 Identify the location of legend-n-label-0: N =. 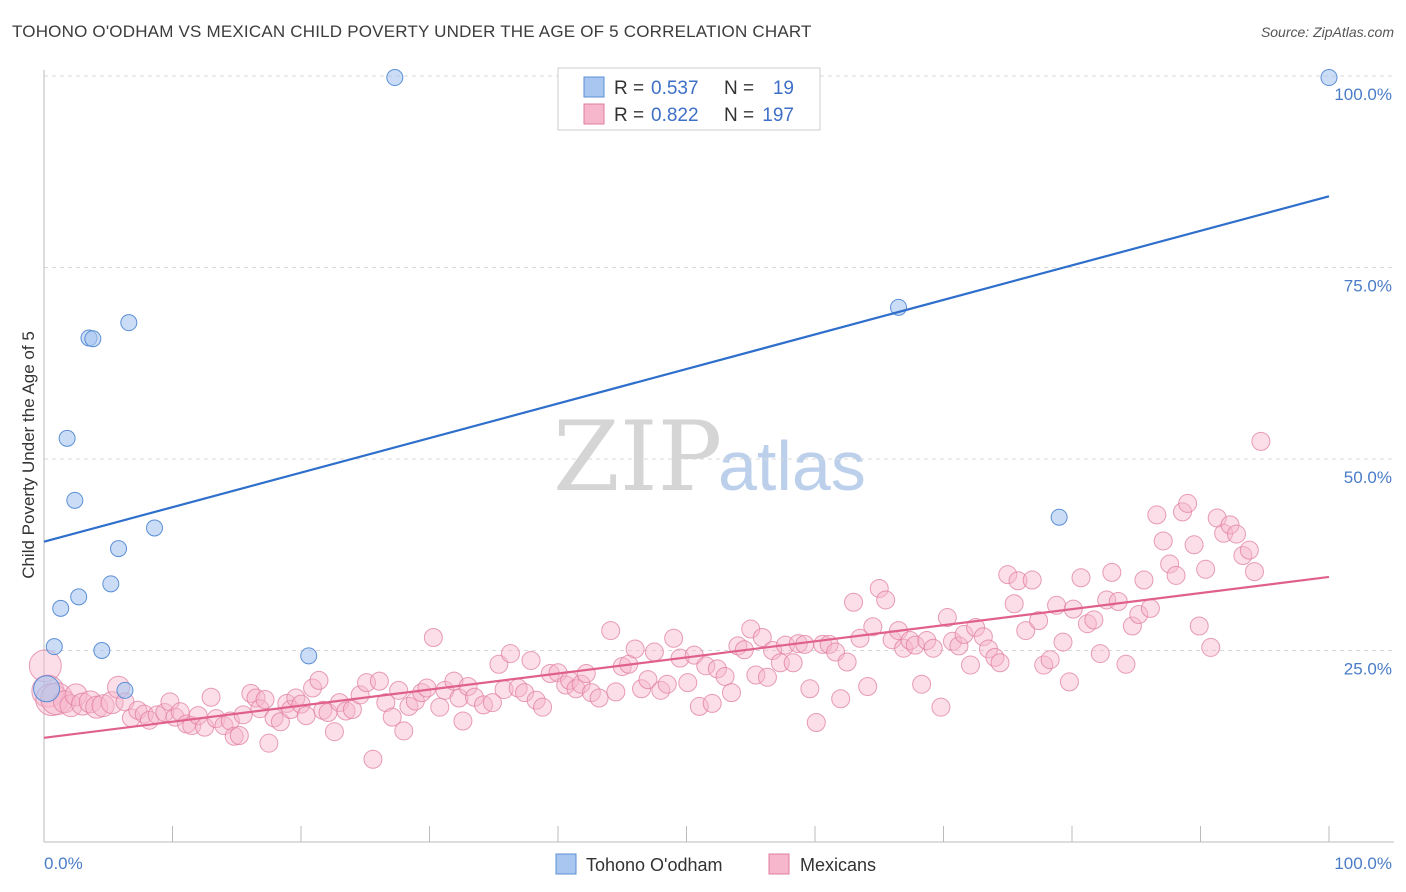
(739, 88).